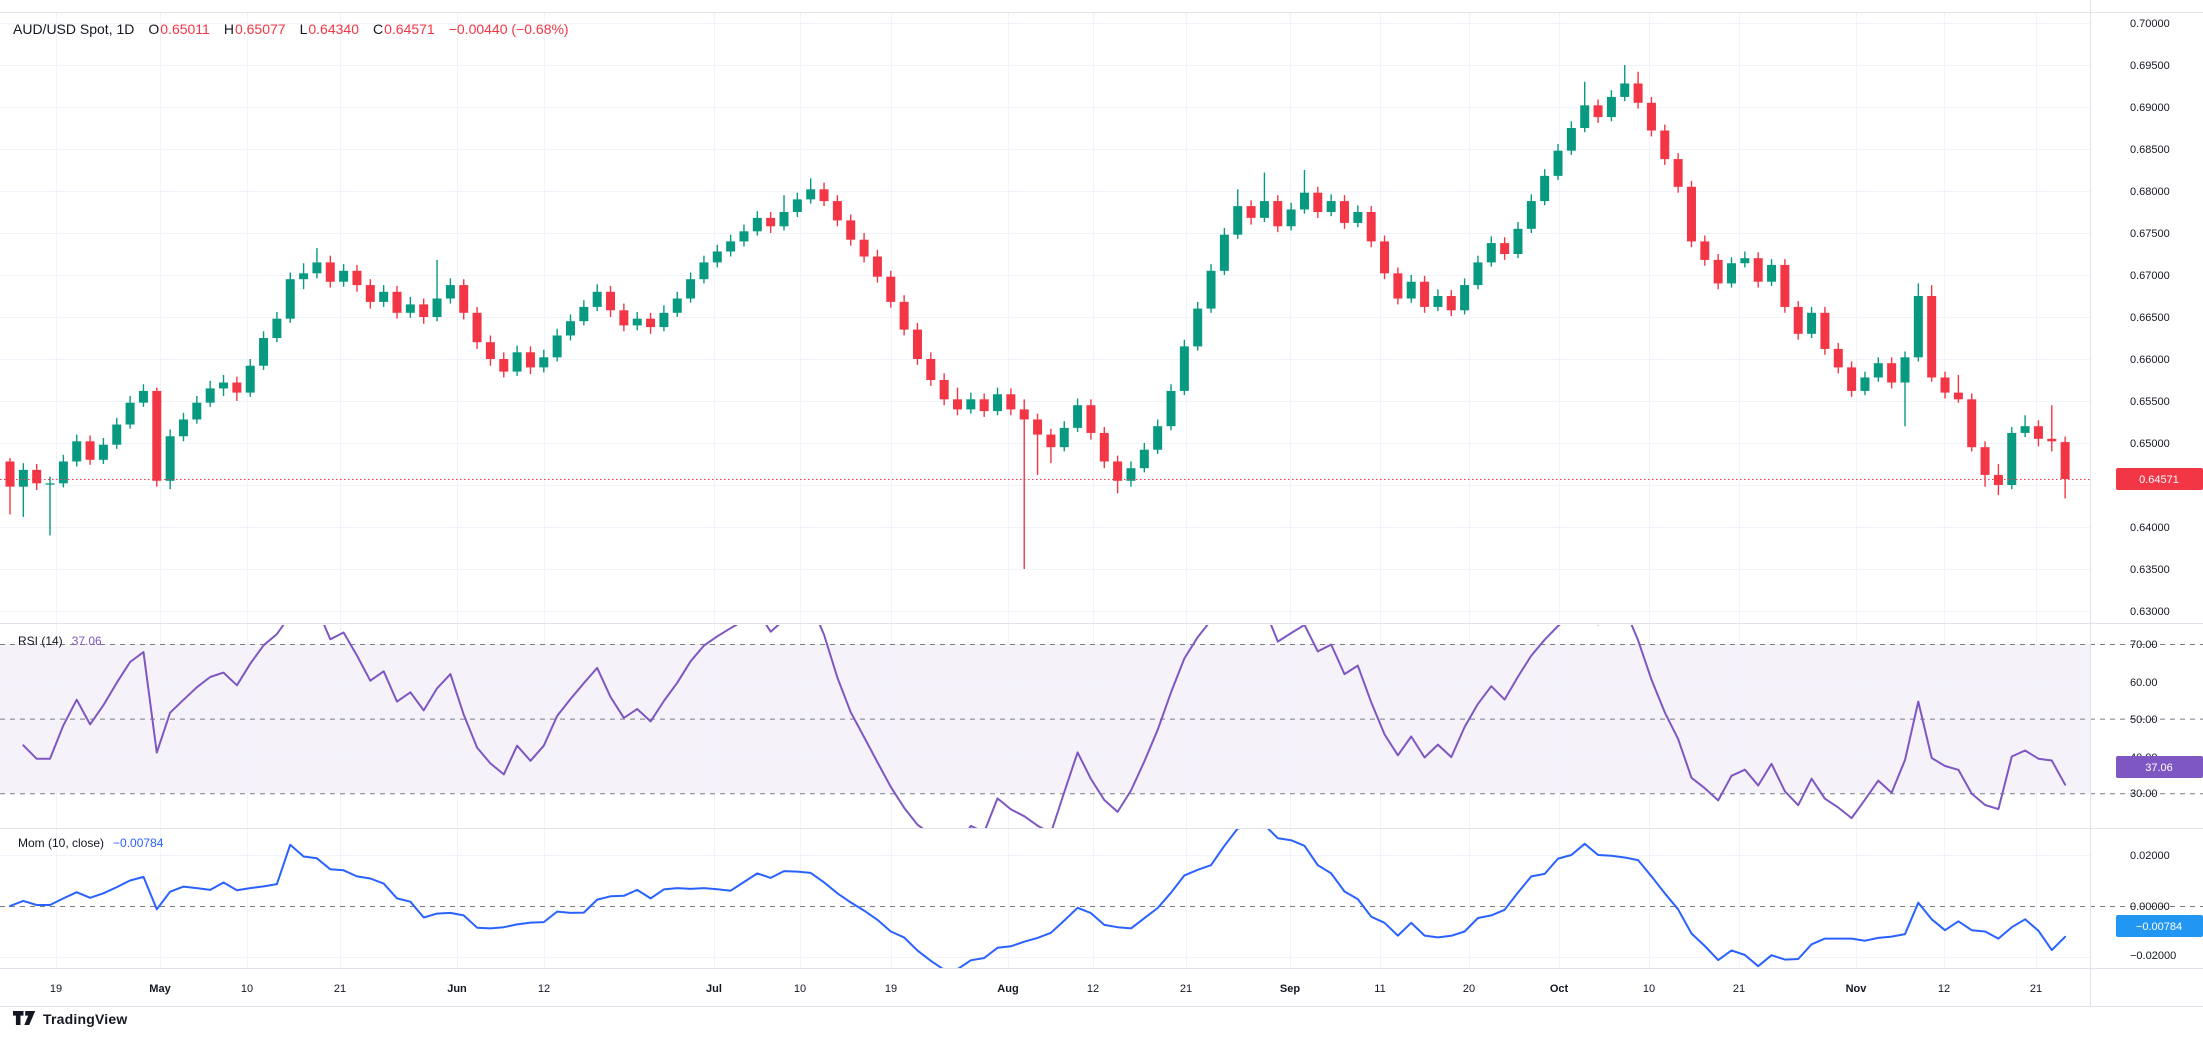 The image size is (2203, 1043). What do you see at coordinates (2144, 645) in the screenshot?
I see `rsi-axis-label: 70.00` at bounding box center [2144, 645].